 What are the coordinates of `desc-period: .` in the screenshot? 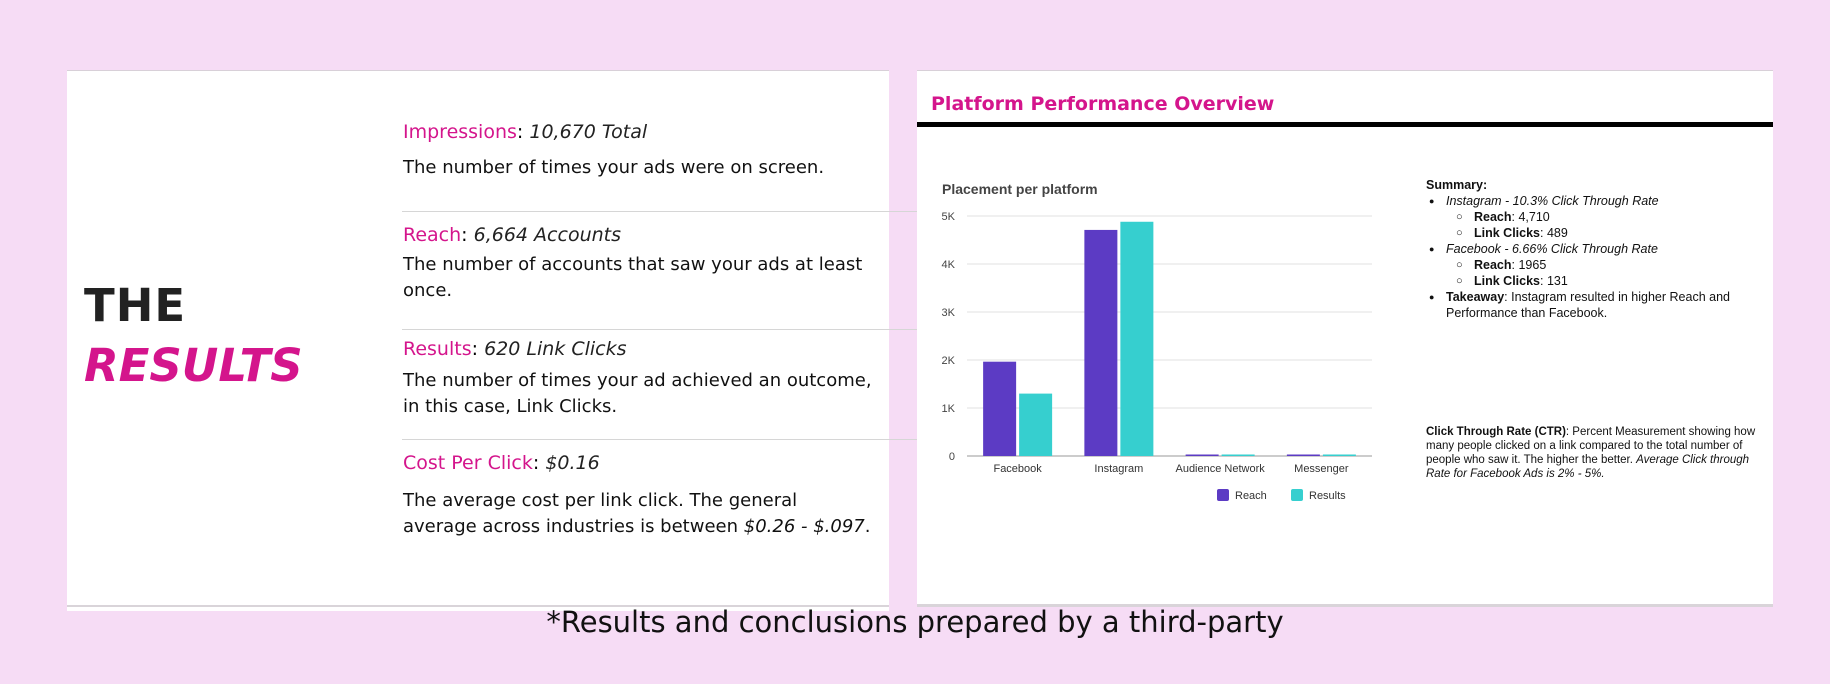 It's located at (867, 526).